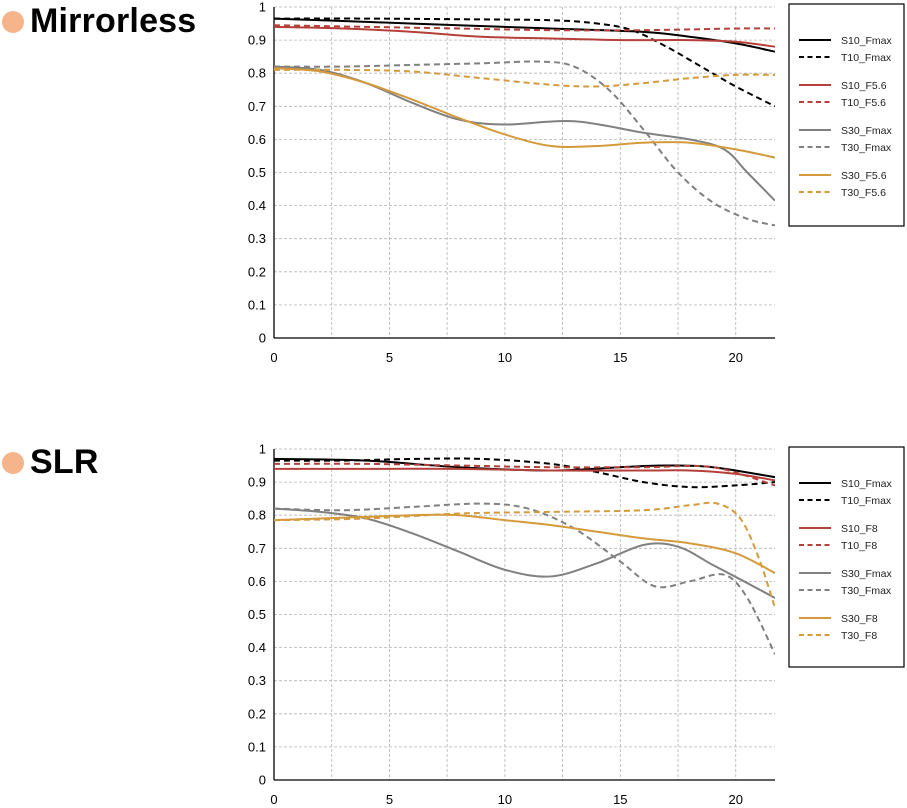 The width and height of the screenshot is (907, 808). Describe the element at coordinates (257, 548) in the screenshot. I see `slr-y-tick-label: 0.7` at that location.